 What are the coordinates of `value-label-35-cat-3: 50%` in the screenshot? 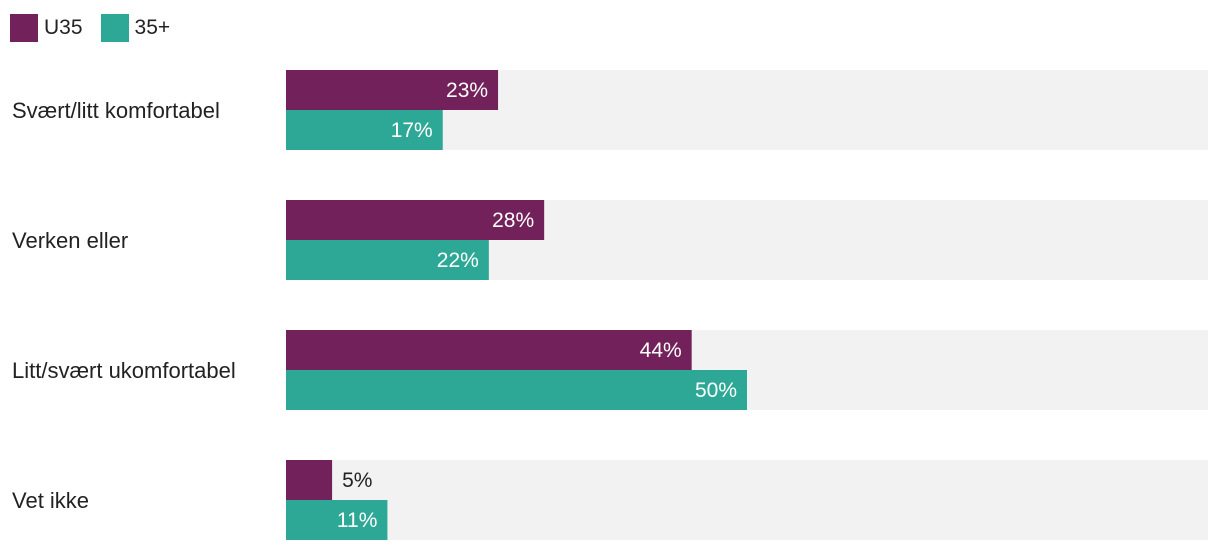 It's located at (716, 390).